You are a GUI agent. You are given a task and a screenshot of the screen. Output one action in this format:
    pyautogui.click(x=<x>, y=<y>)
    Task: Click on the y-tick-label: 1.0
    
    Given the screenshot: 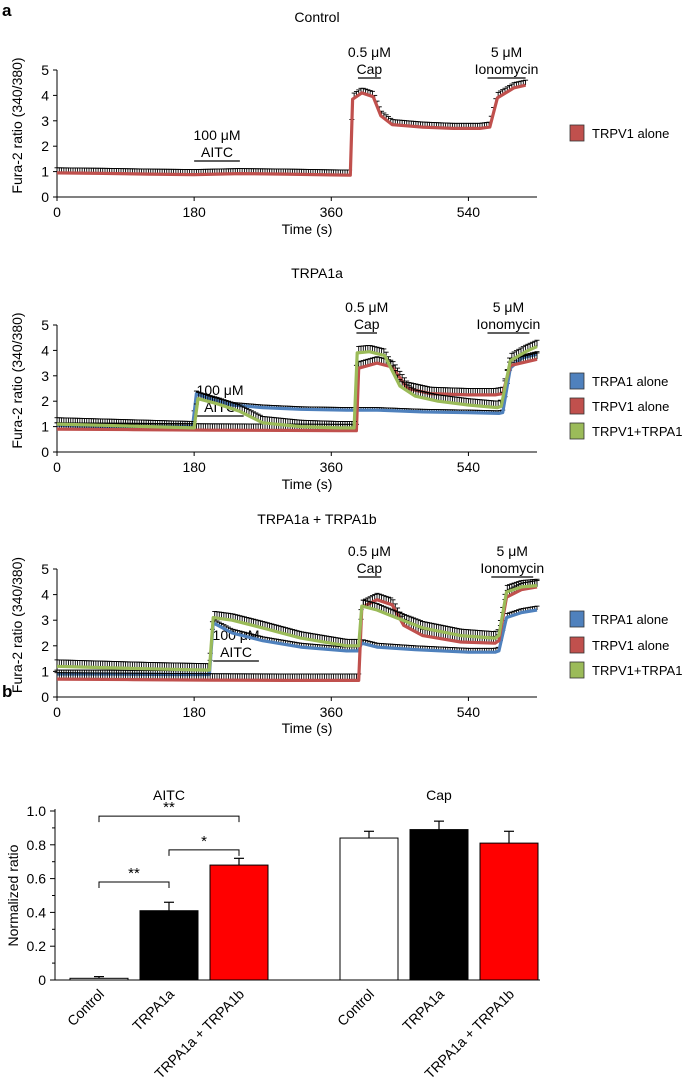 What is the action you would take?
    pyautogui.click(x=37, y=811)
    